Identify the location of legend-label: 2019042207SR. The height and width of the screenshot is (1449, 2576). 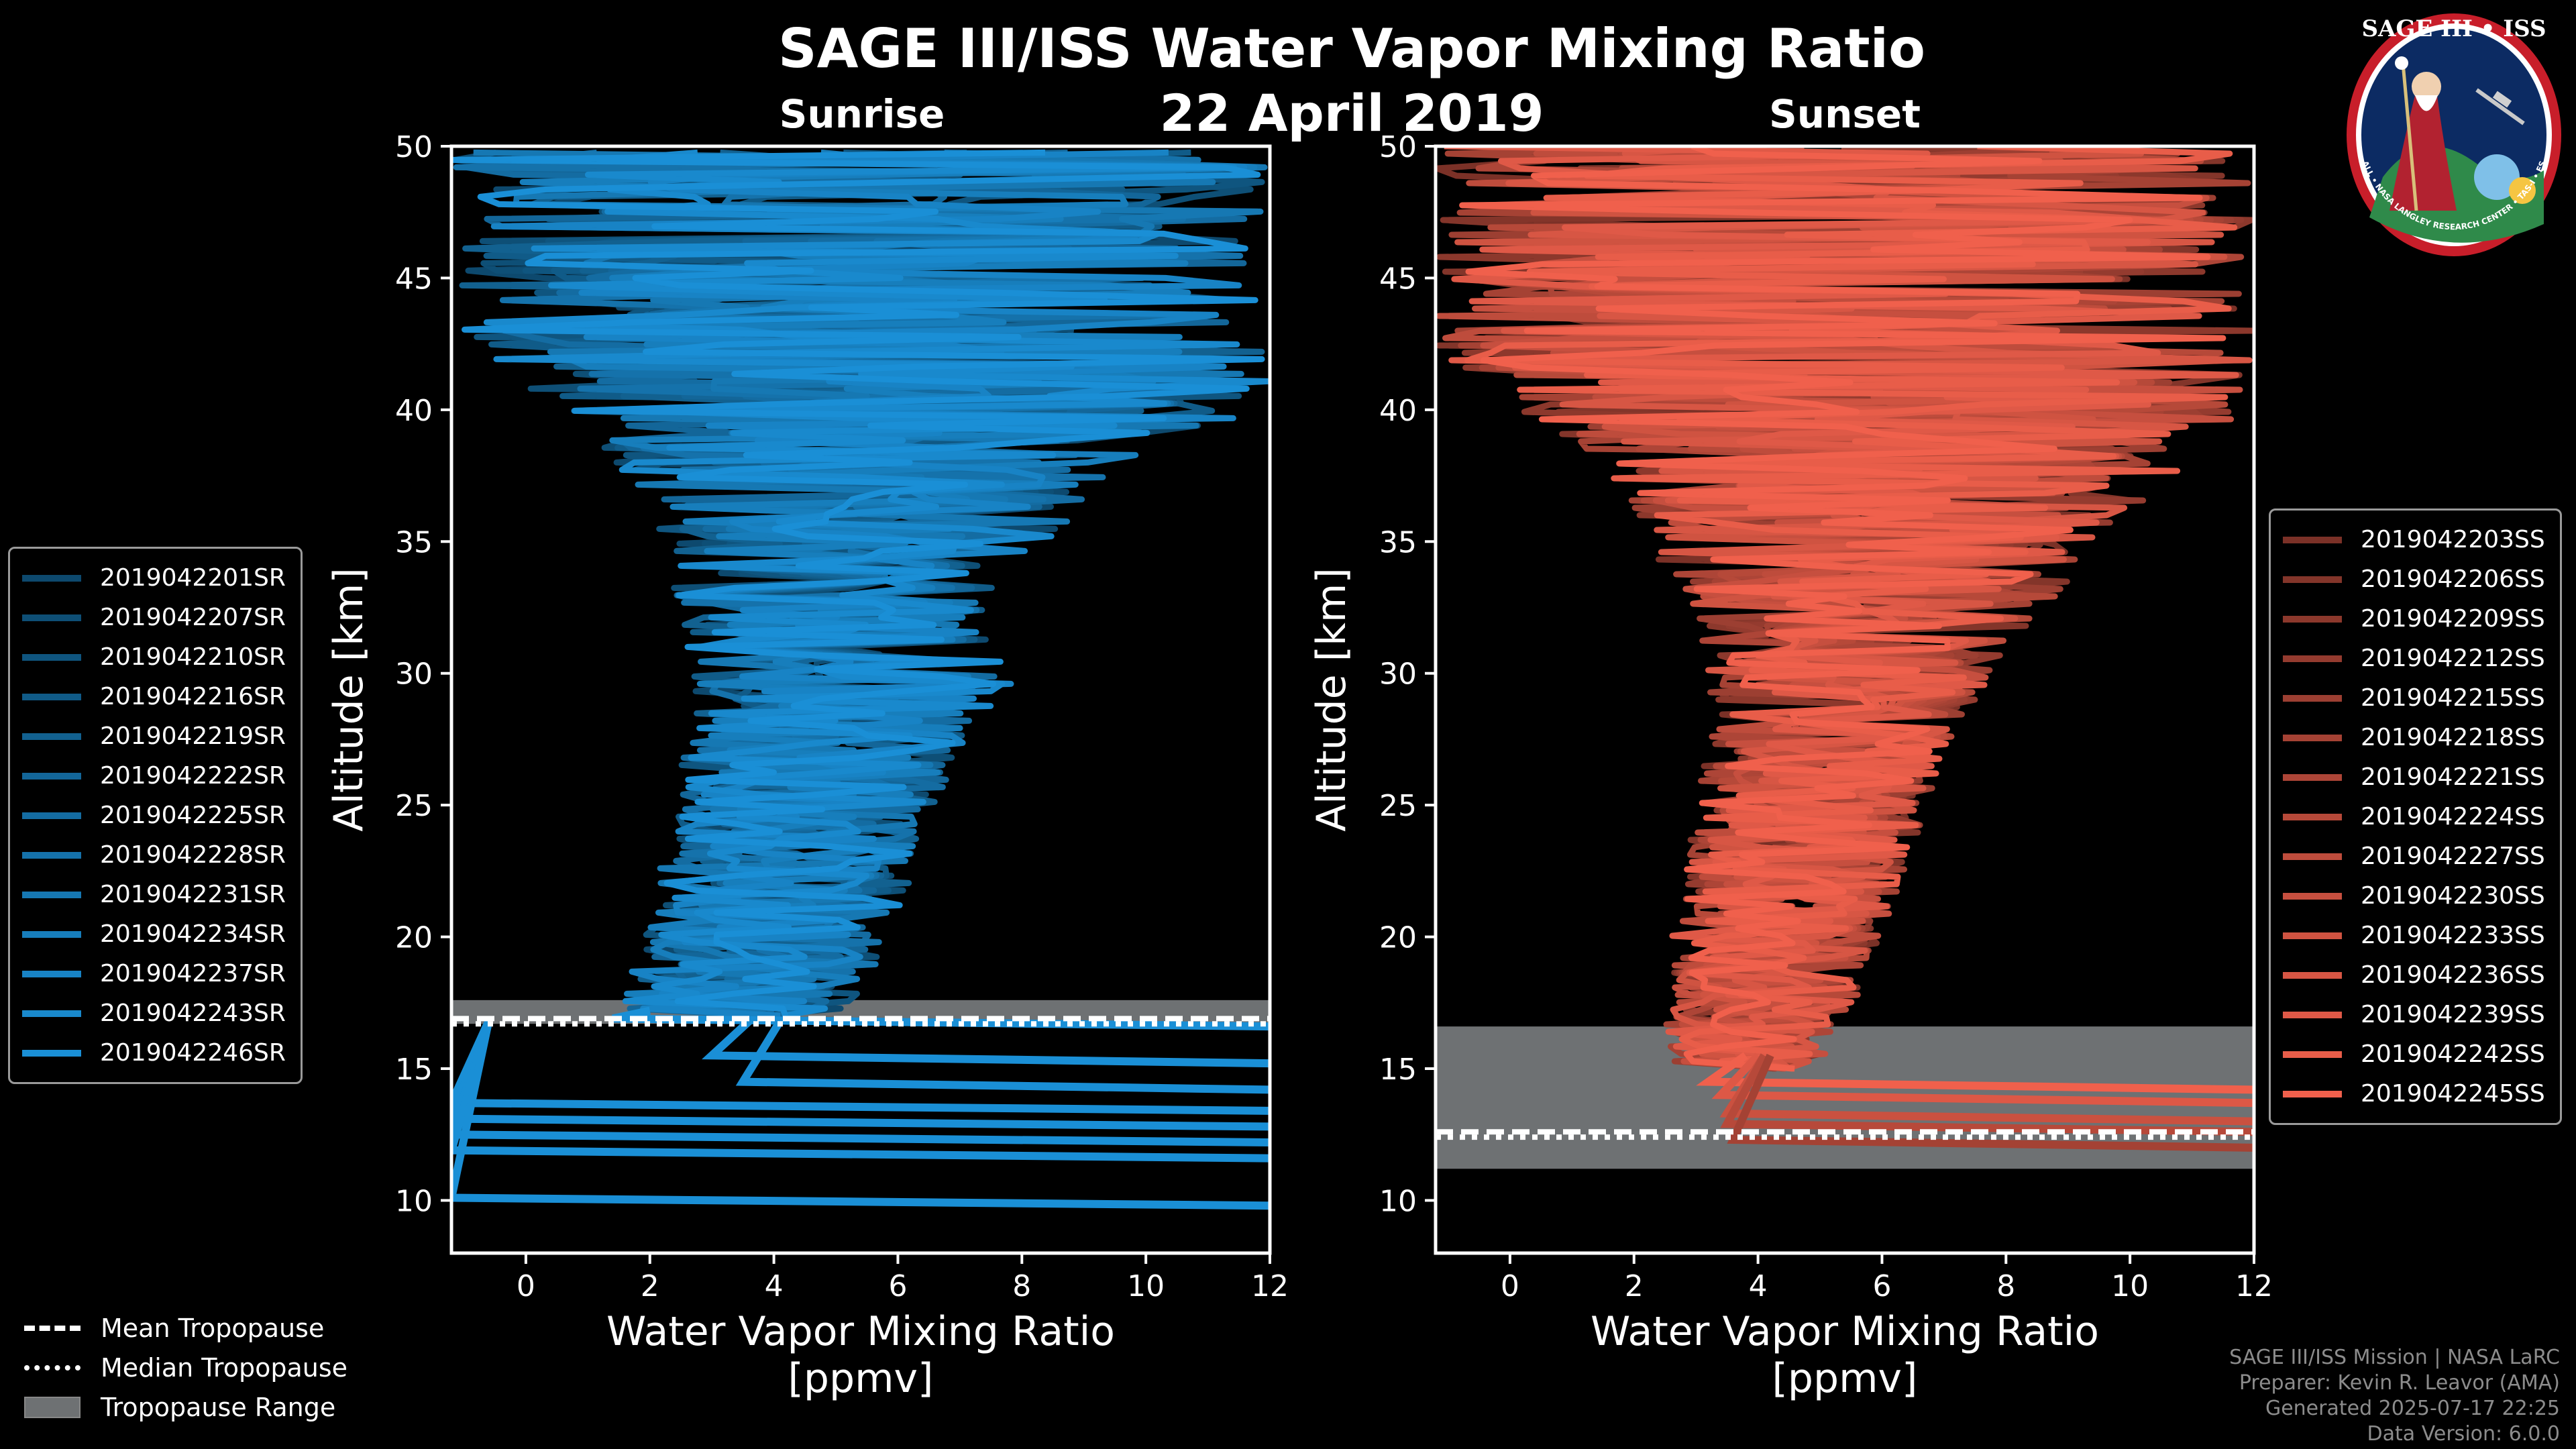
(193, 617).